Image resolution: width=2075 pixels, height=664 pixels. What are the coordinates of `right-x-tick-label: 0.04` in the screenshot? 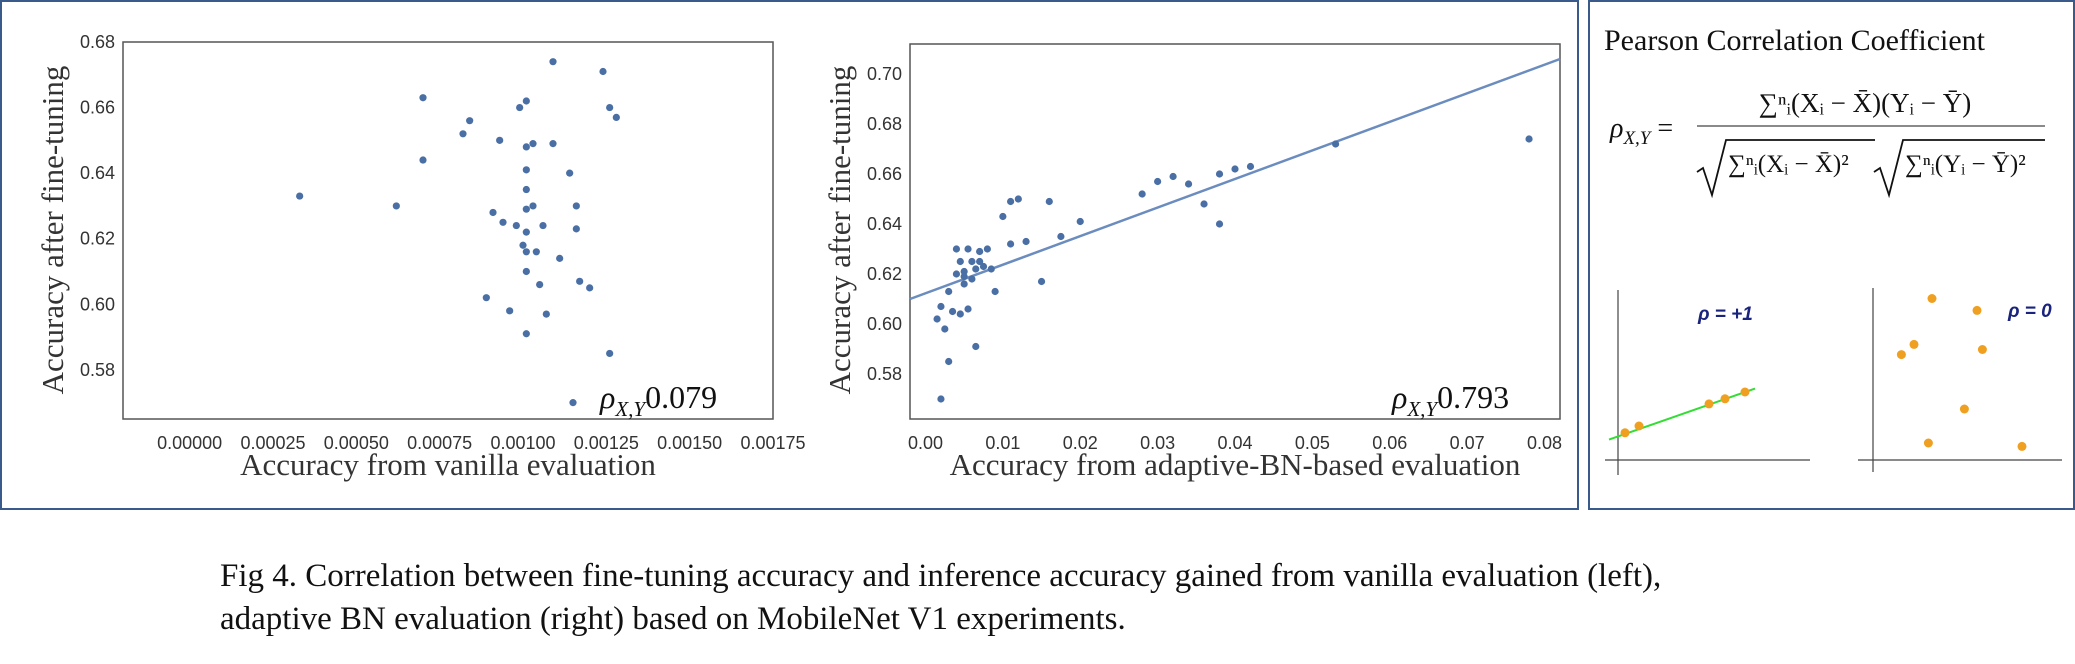 It's located at (1234, 443).